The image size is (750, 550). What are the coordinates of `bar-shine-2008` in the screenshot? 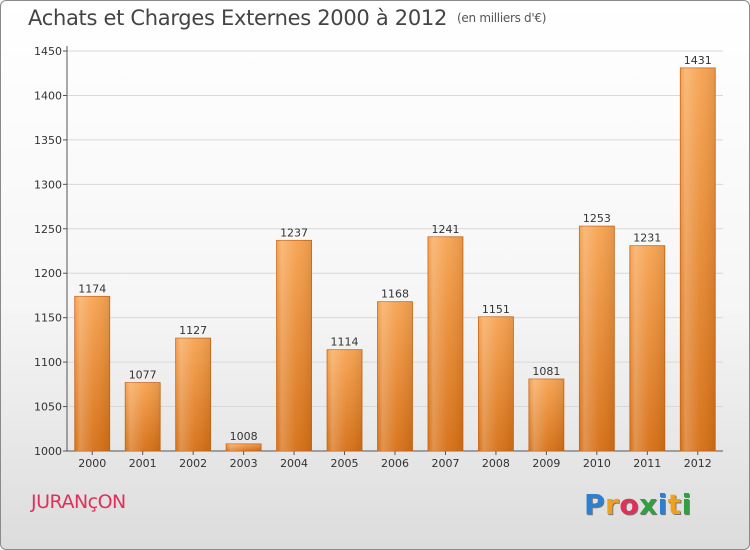 It's located at (496, 383).